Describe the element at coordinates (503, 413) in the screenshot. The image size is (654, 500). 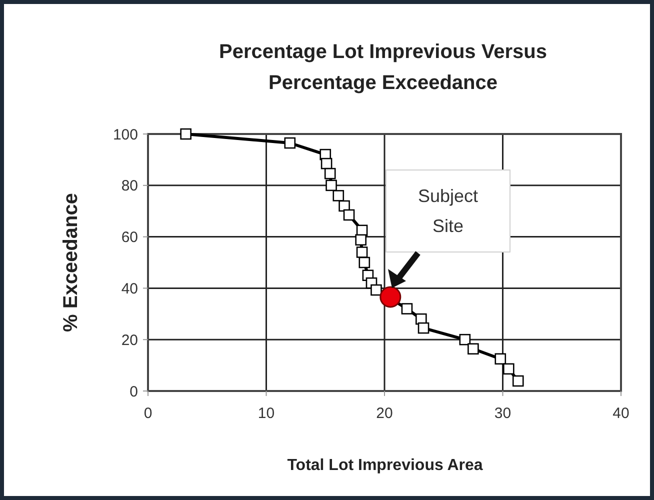
I see `x-tick-label: 30` at that location.